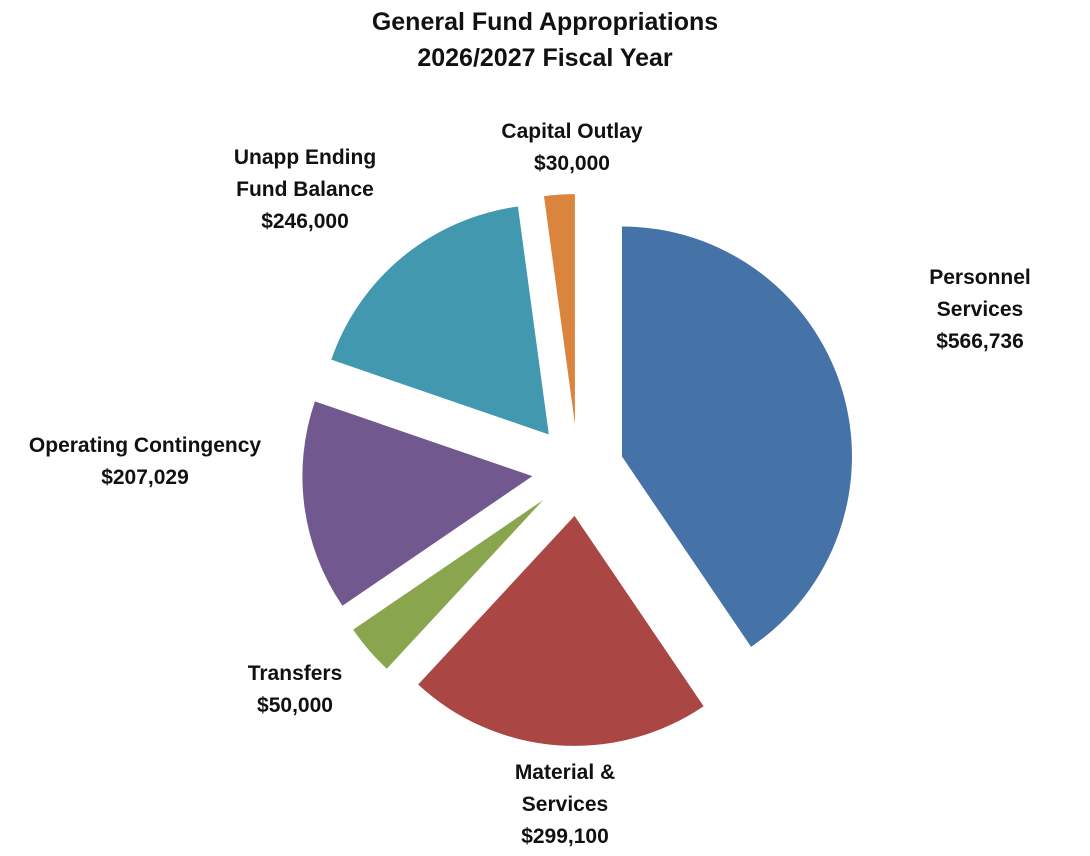  I want to click on slice-label: Capital Outlay $30,000, so click(571, 148).